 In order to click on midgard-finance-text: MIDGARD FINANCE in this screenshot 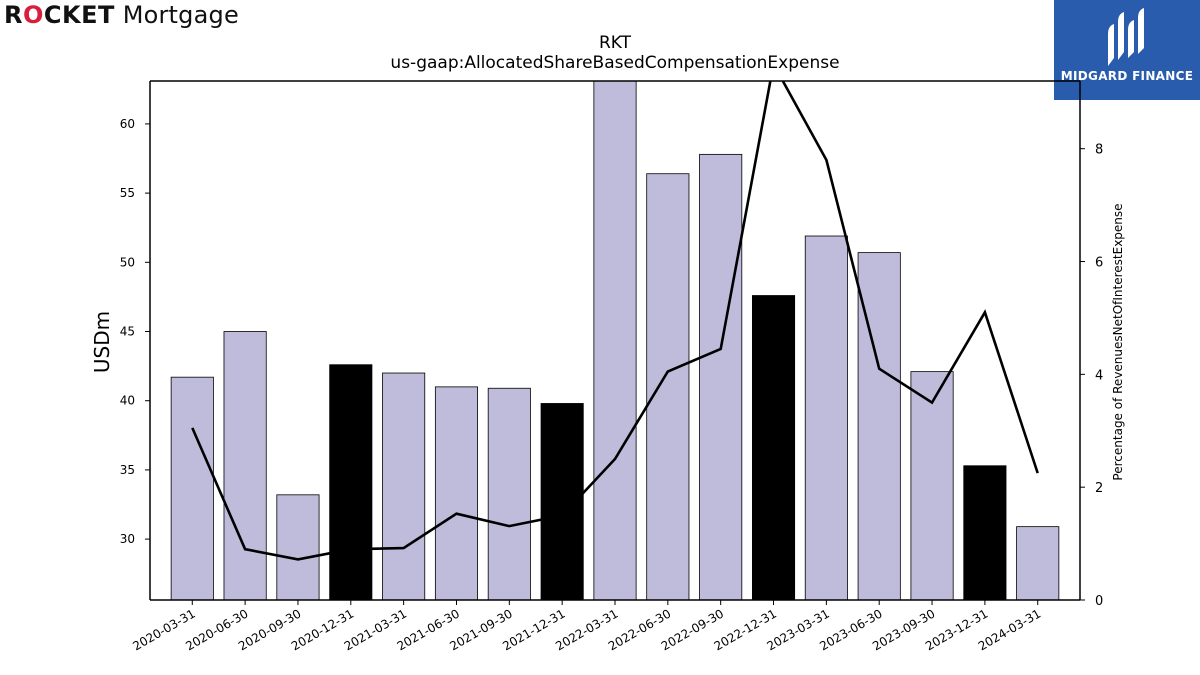, I will do `click(1127, 76)`.